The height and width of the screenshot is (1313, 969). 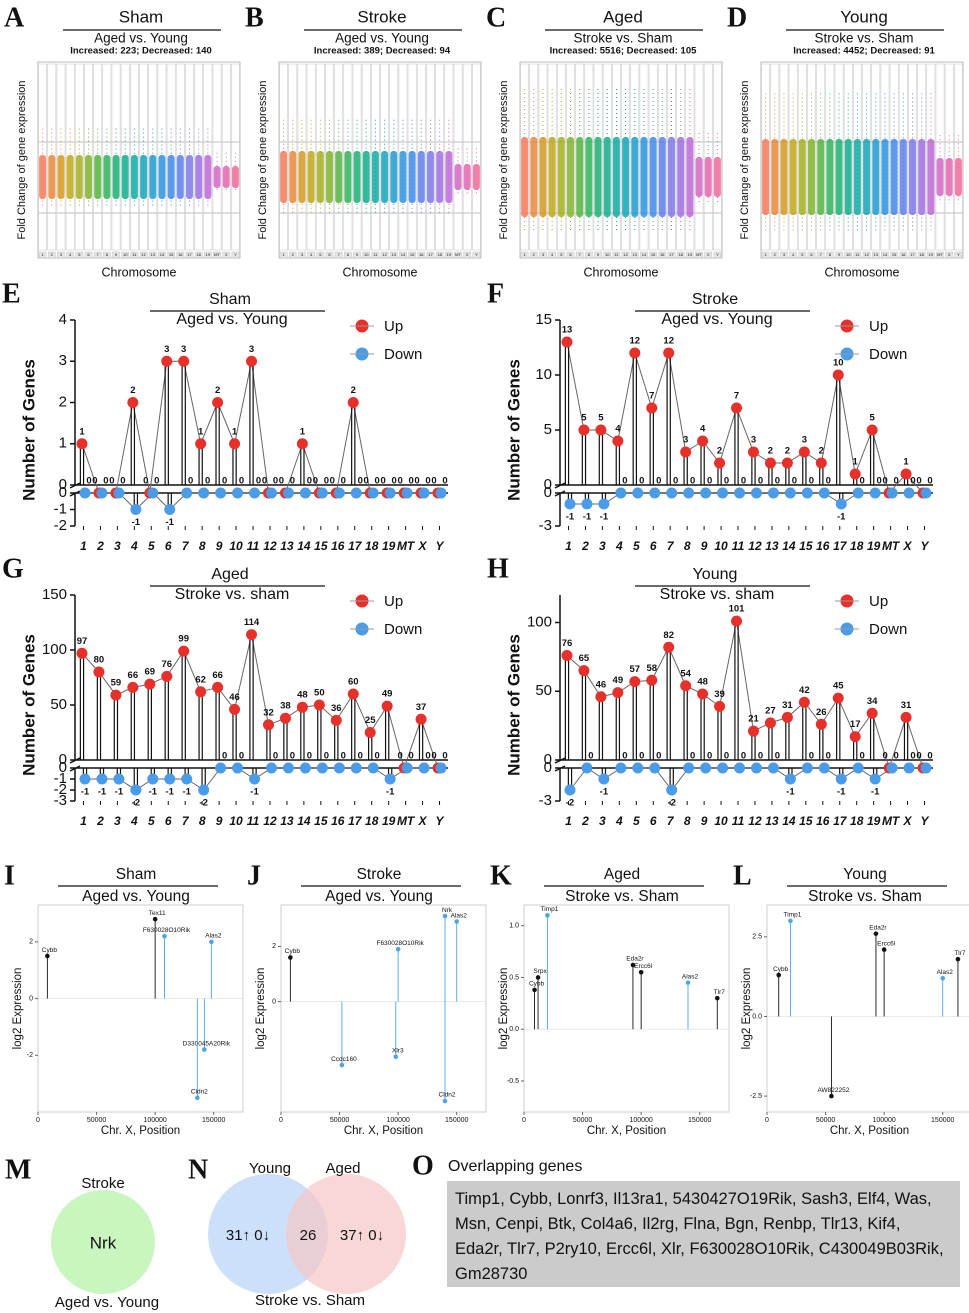 I want to click on value-label: 17, so click(x=855, y=724).